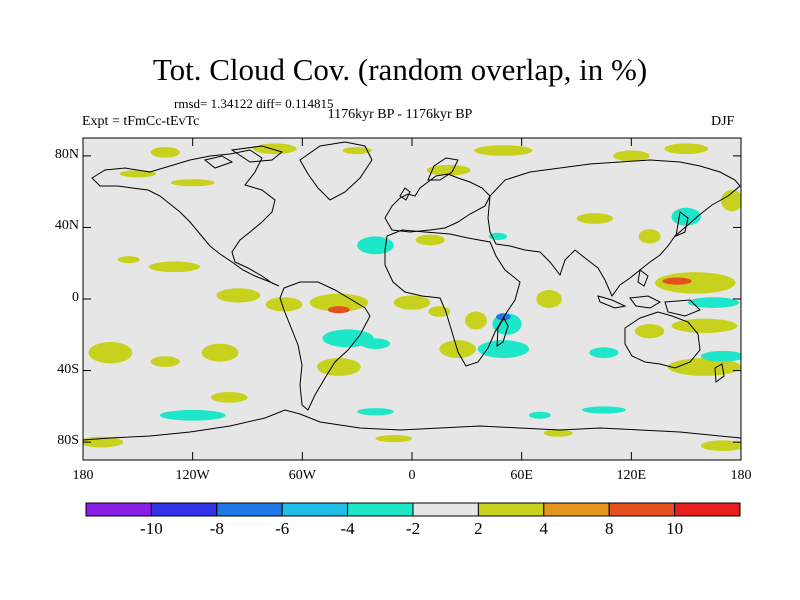 Image resolution: width=800 pixels, height=600 pixels. What do you see at coordinates (741, 475) in the screenshot?
I see `lon-label-180e: 180` at bounding box center [741, 475].